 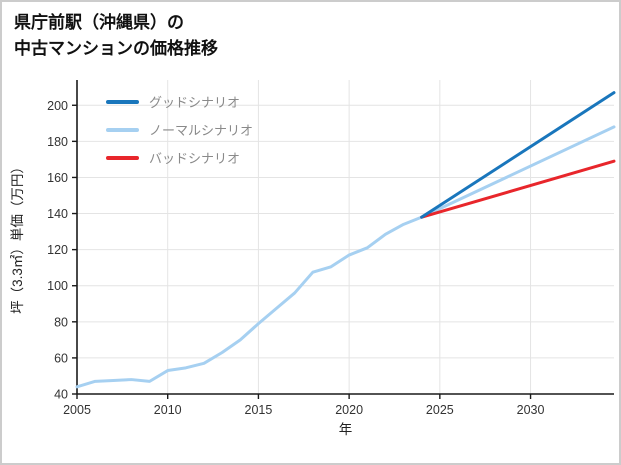 I want to click on legend-item-bad-scenario: バッドシナリオ, so click(x=179, y=157).